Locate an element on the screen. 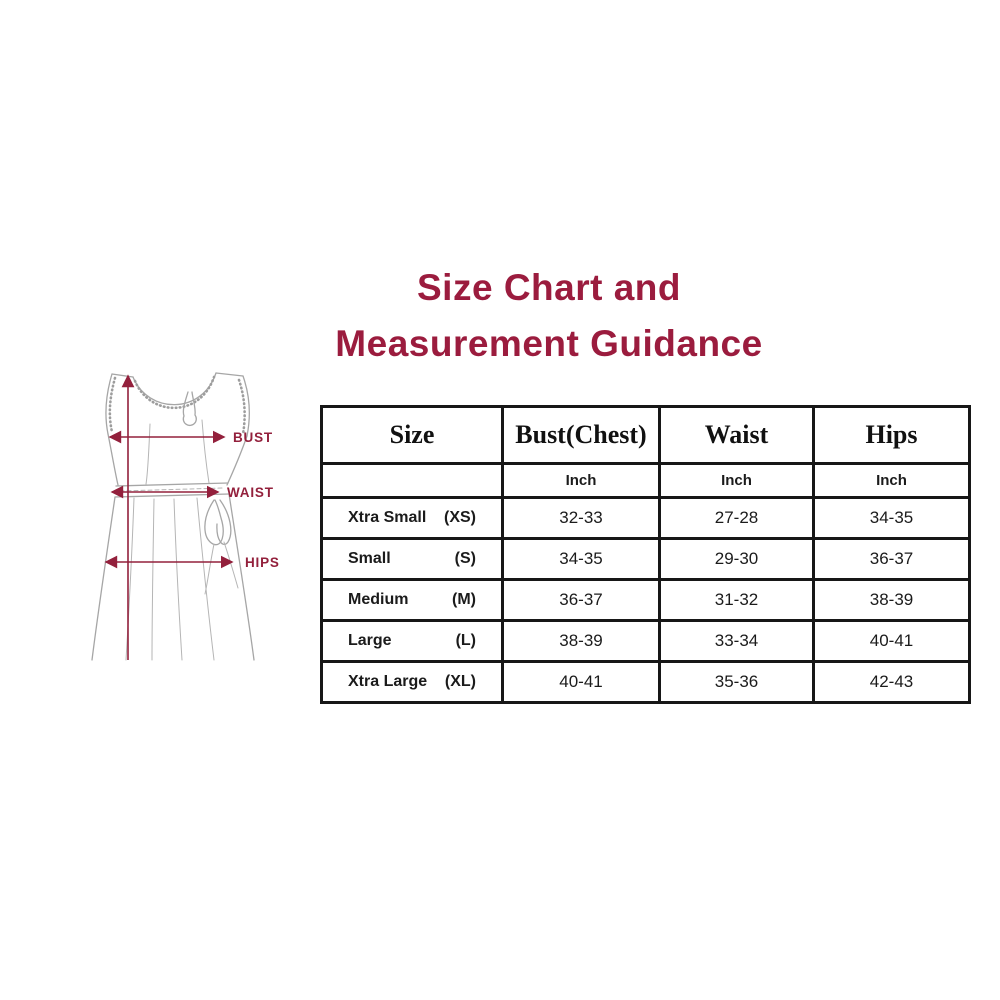 The width and height of the screenshot is (1000, 1000). table-units-row: Inch Inch Inch is located at coordinates (645, 480).